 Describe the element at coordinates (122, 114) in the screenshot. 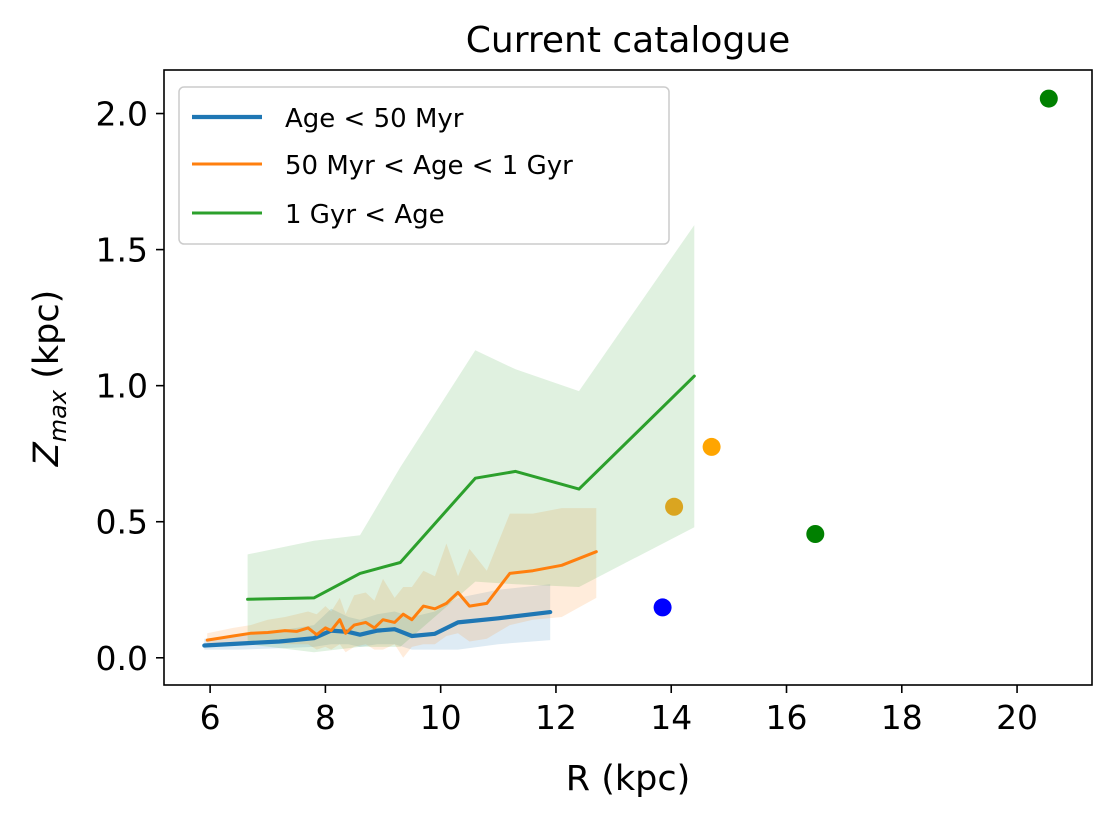

I see `y-tick-label: 2.0` at that location.